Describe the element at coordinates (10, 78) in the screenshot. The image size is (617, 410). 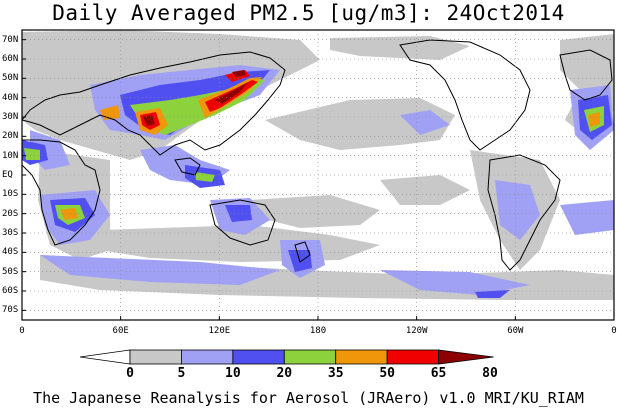
I see `lat-label: 50N` at that location.